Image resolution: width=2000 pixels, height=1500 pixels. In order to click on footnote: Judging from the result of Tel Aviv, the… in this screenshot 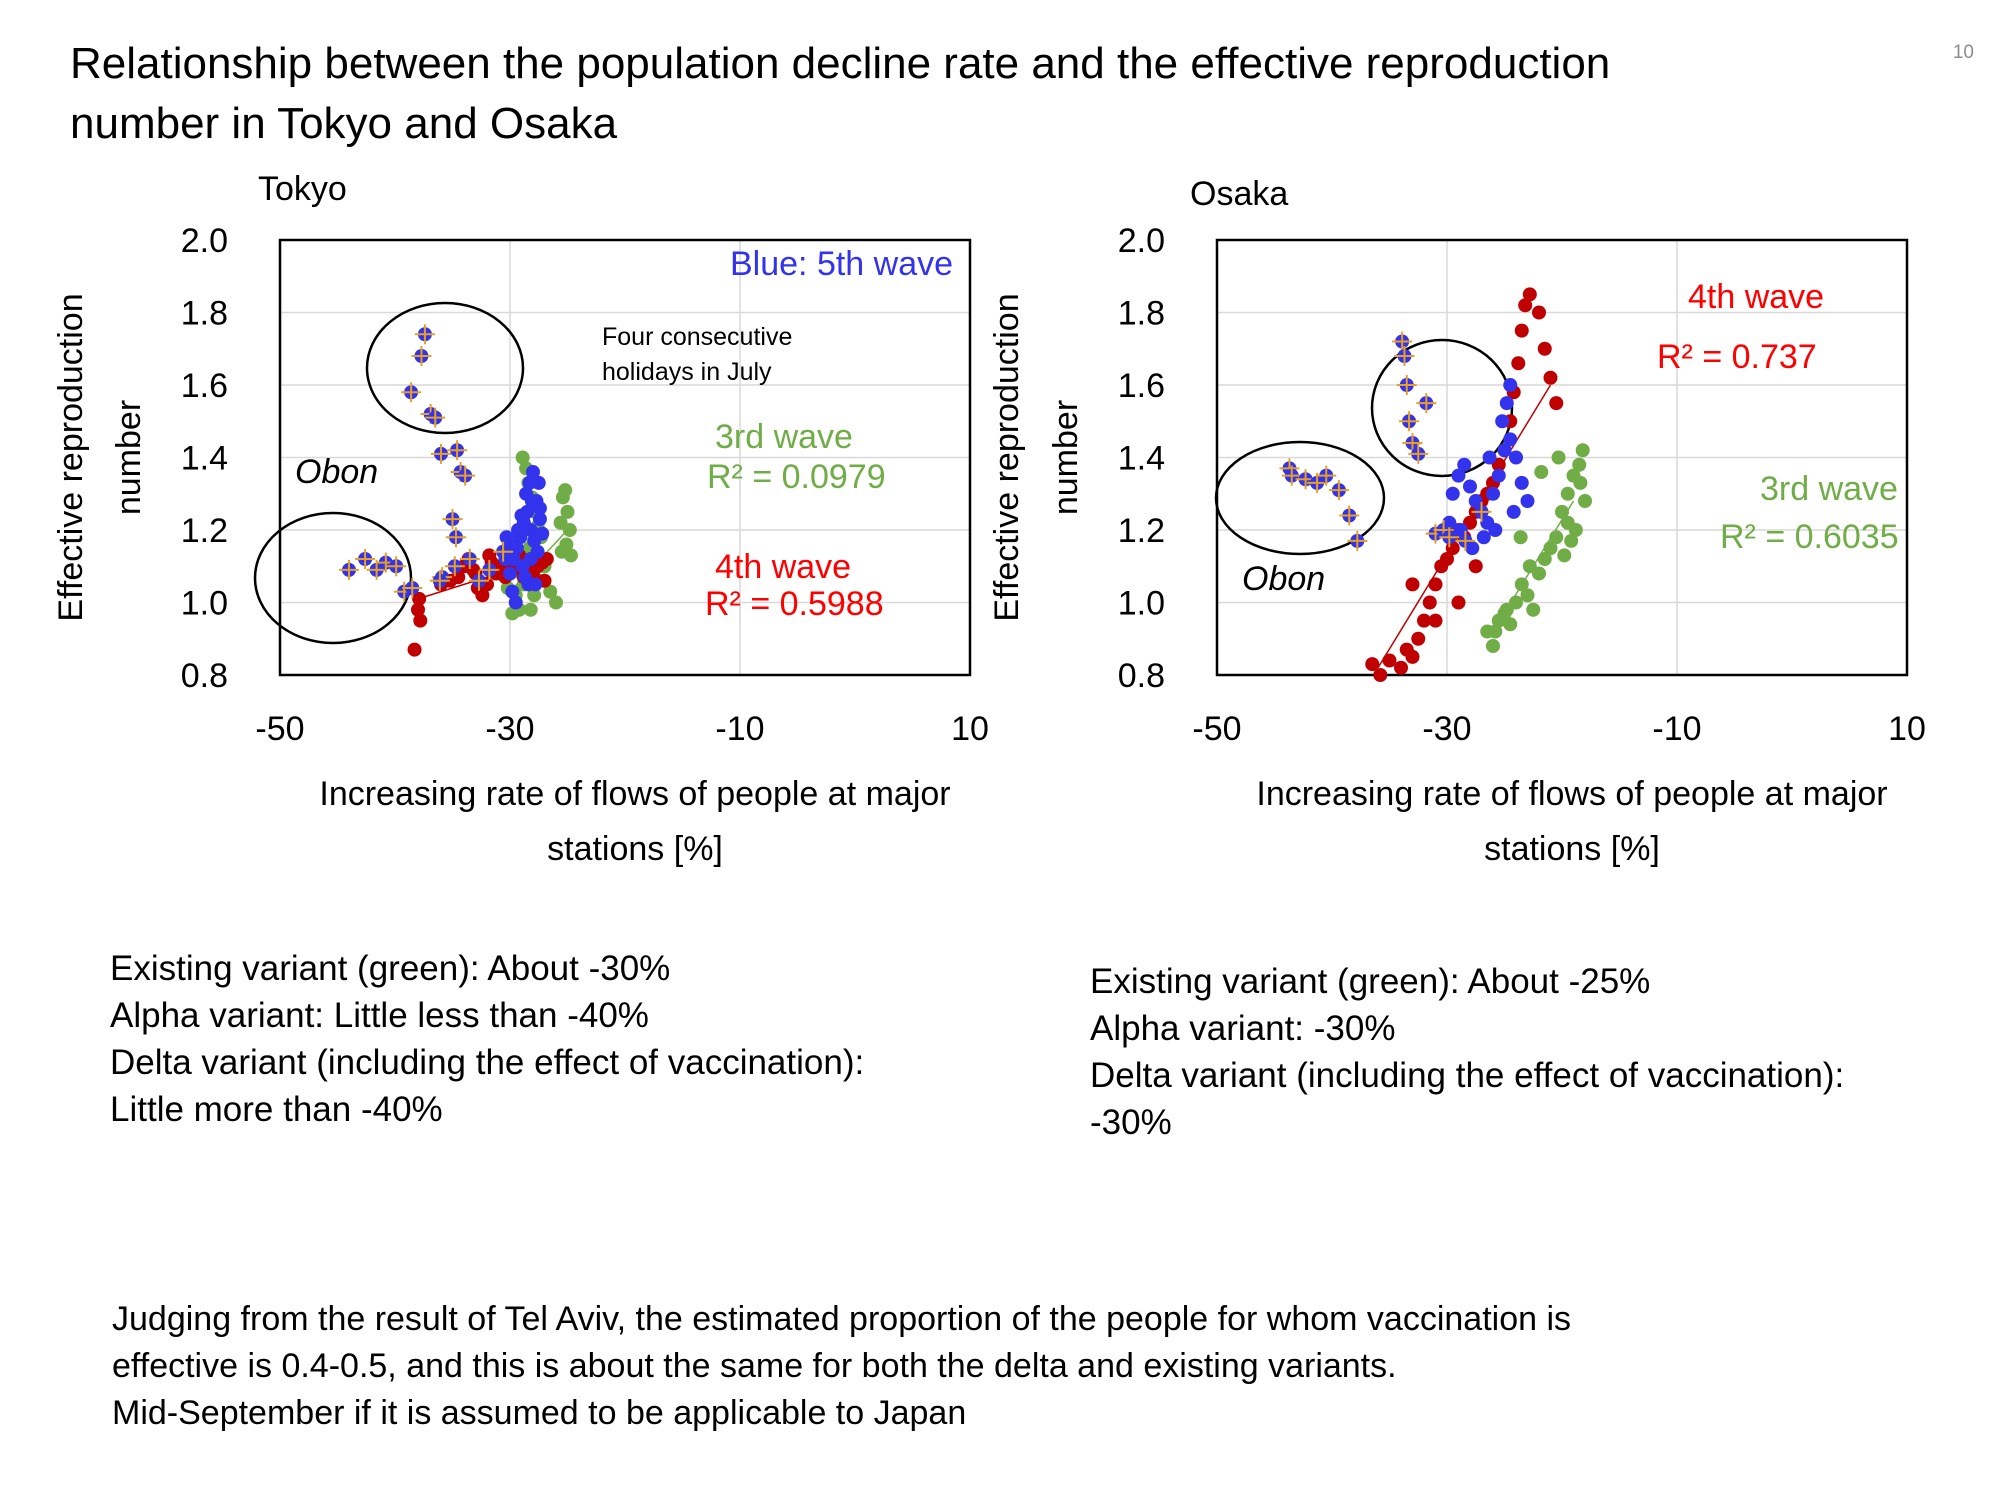, I will do `click(841, 1366)`.